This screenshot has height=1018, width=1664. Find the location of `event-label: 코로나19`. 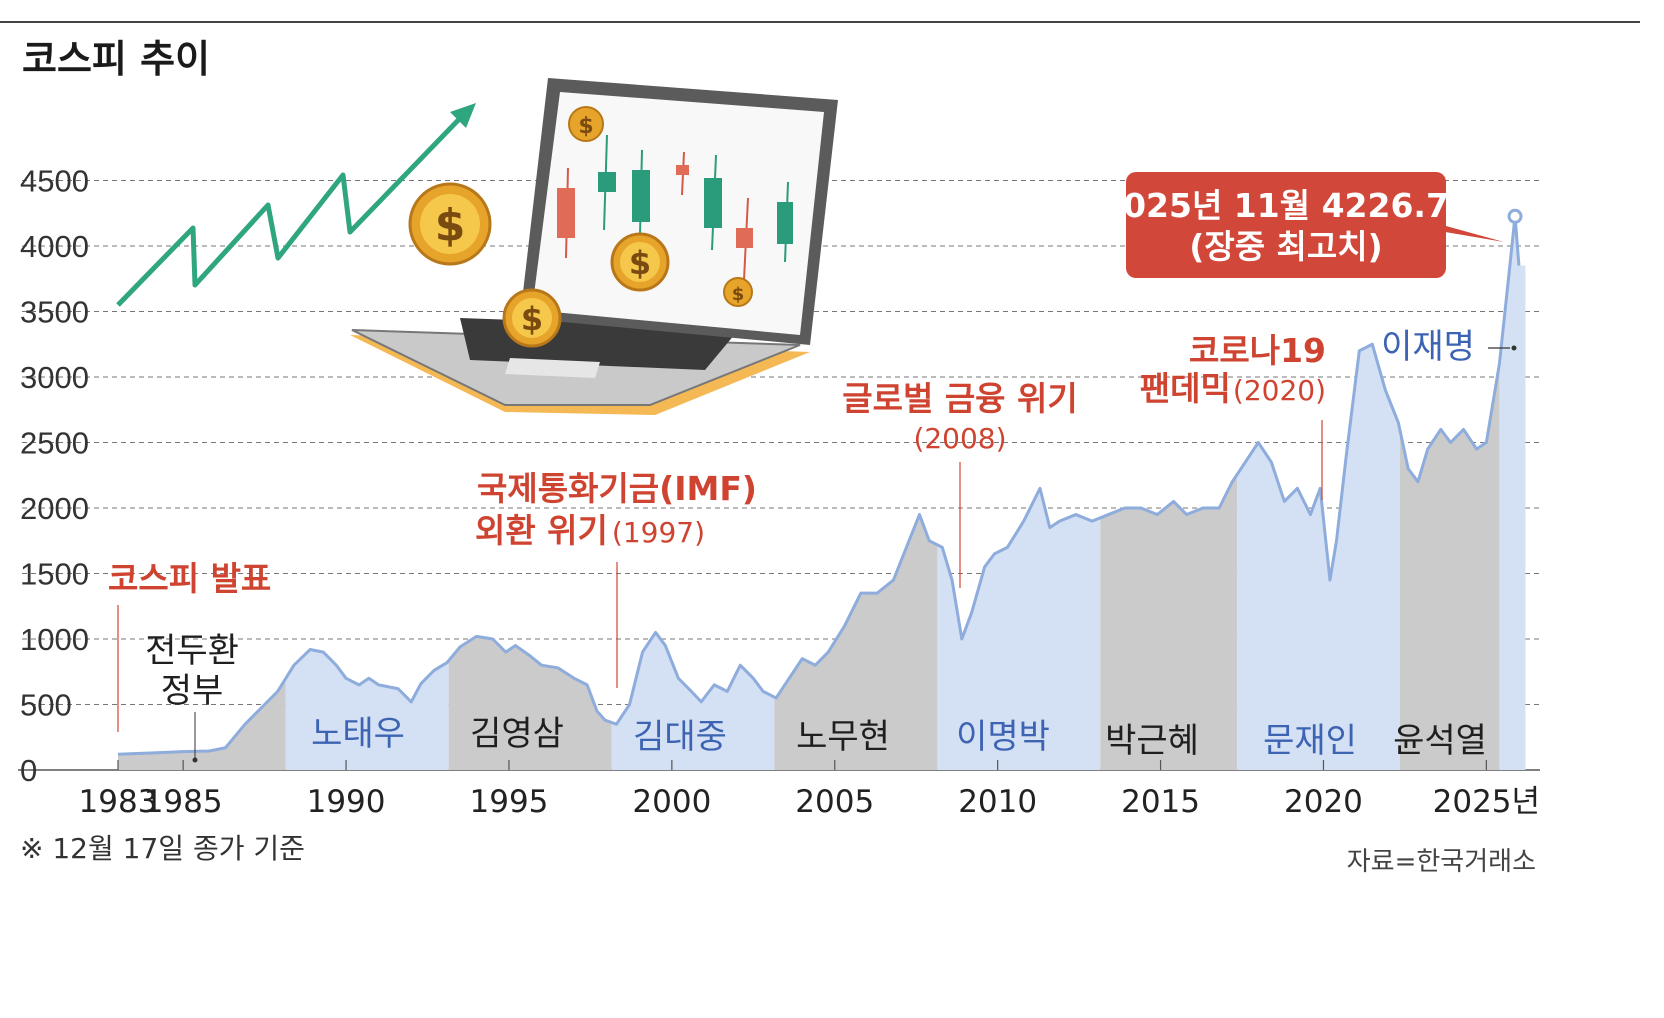

event-label: 코로나19 is located at coordinates (1257, 350).